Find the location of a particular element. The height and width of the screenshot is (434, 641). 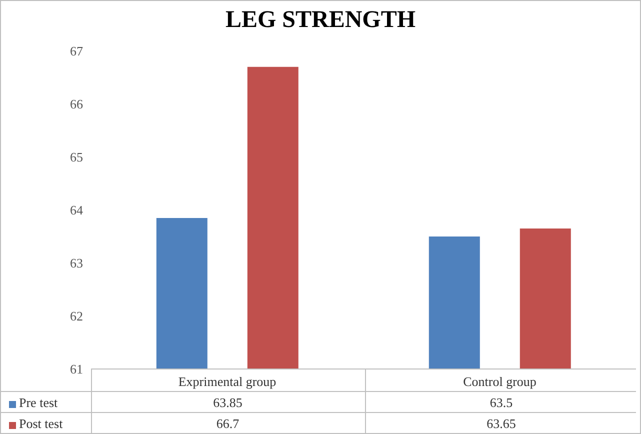

data-label: 63.5 is located at coordinates (501, 403).